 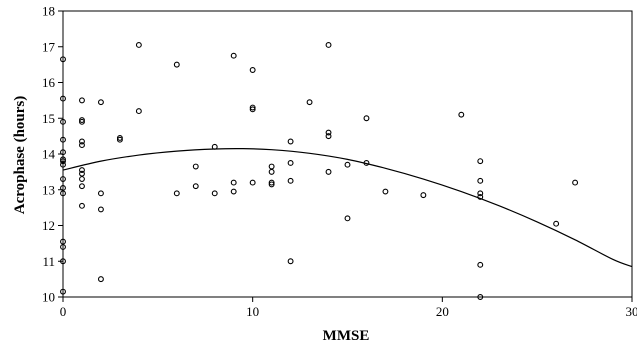 What do you see at coordinates (348, 308) in the screenshot?
I see `x-axis-ticks: 0 10 20 30` at bounding box center [348, 308].